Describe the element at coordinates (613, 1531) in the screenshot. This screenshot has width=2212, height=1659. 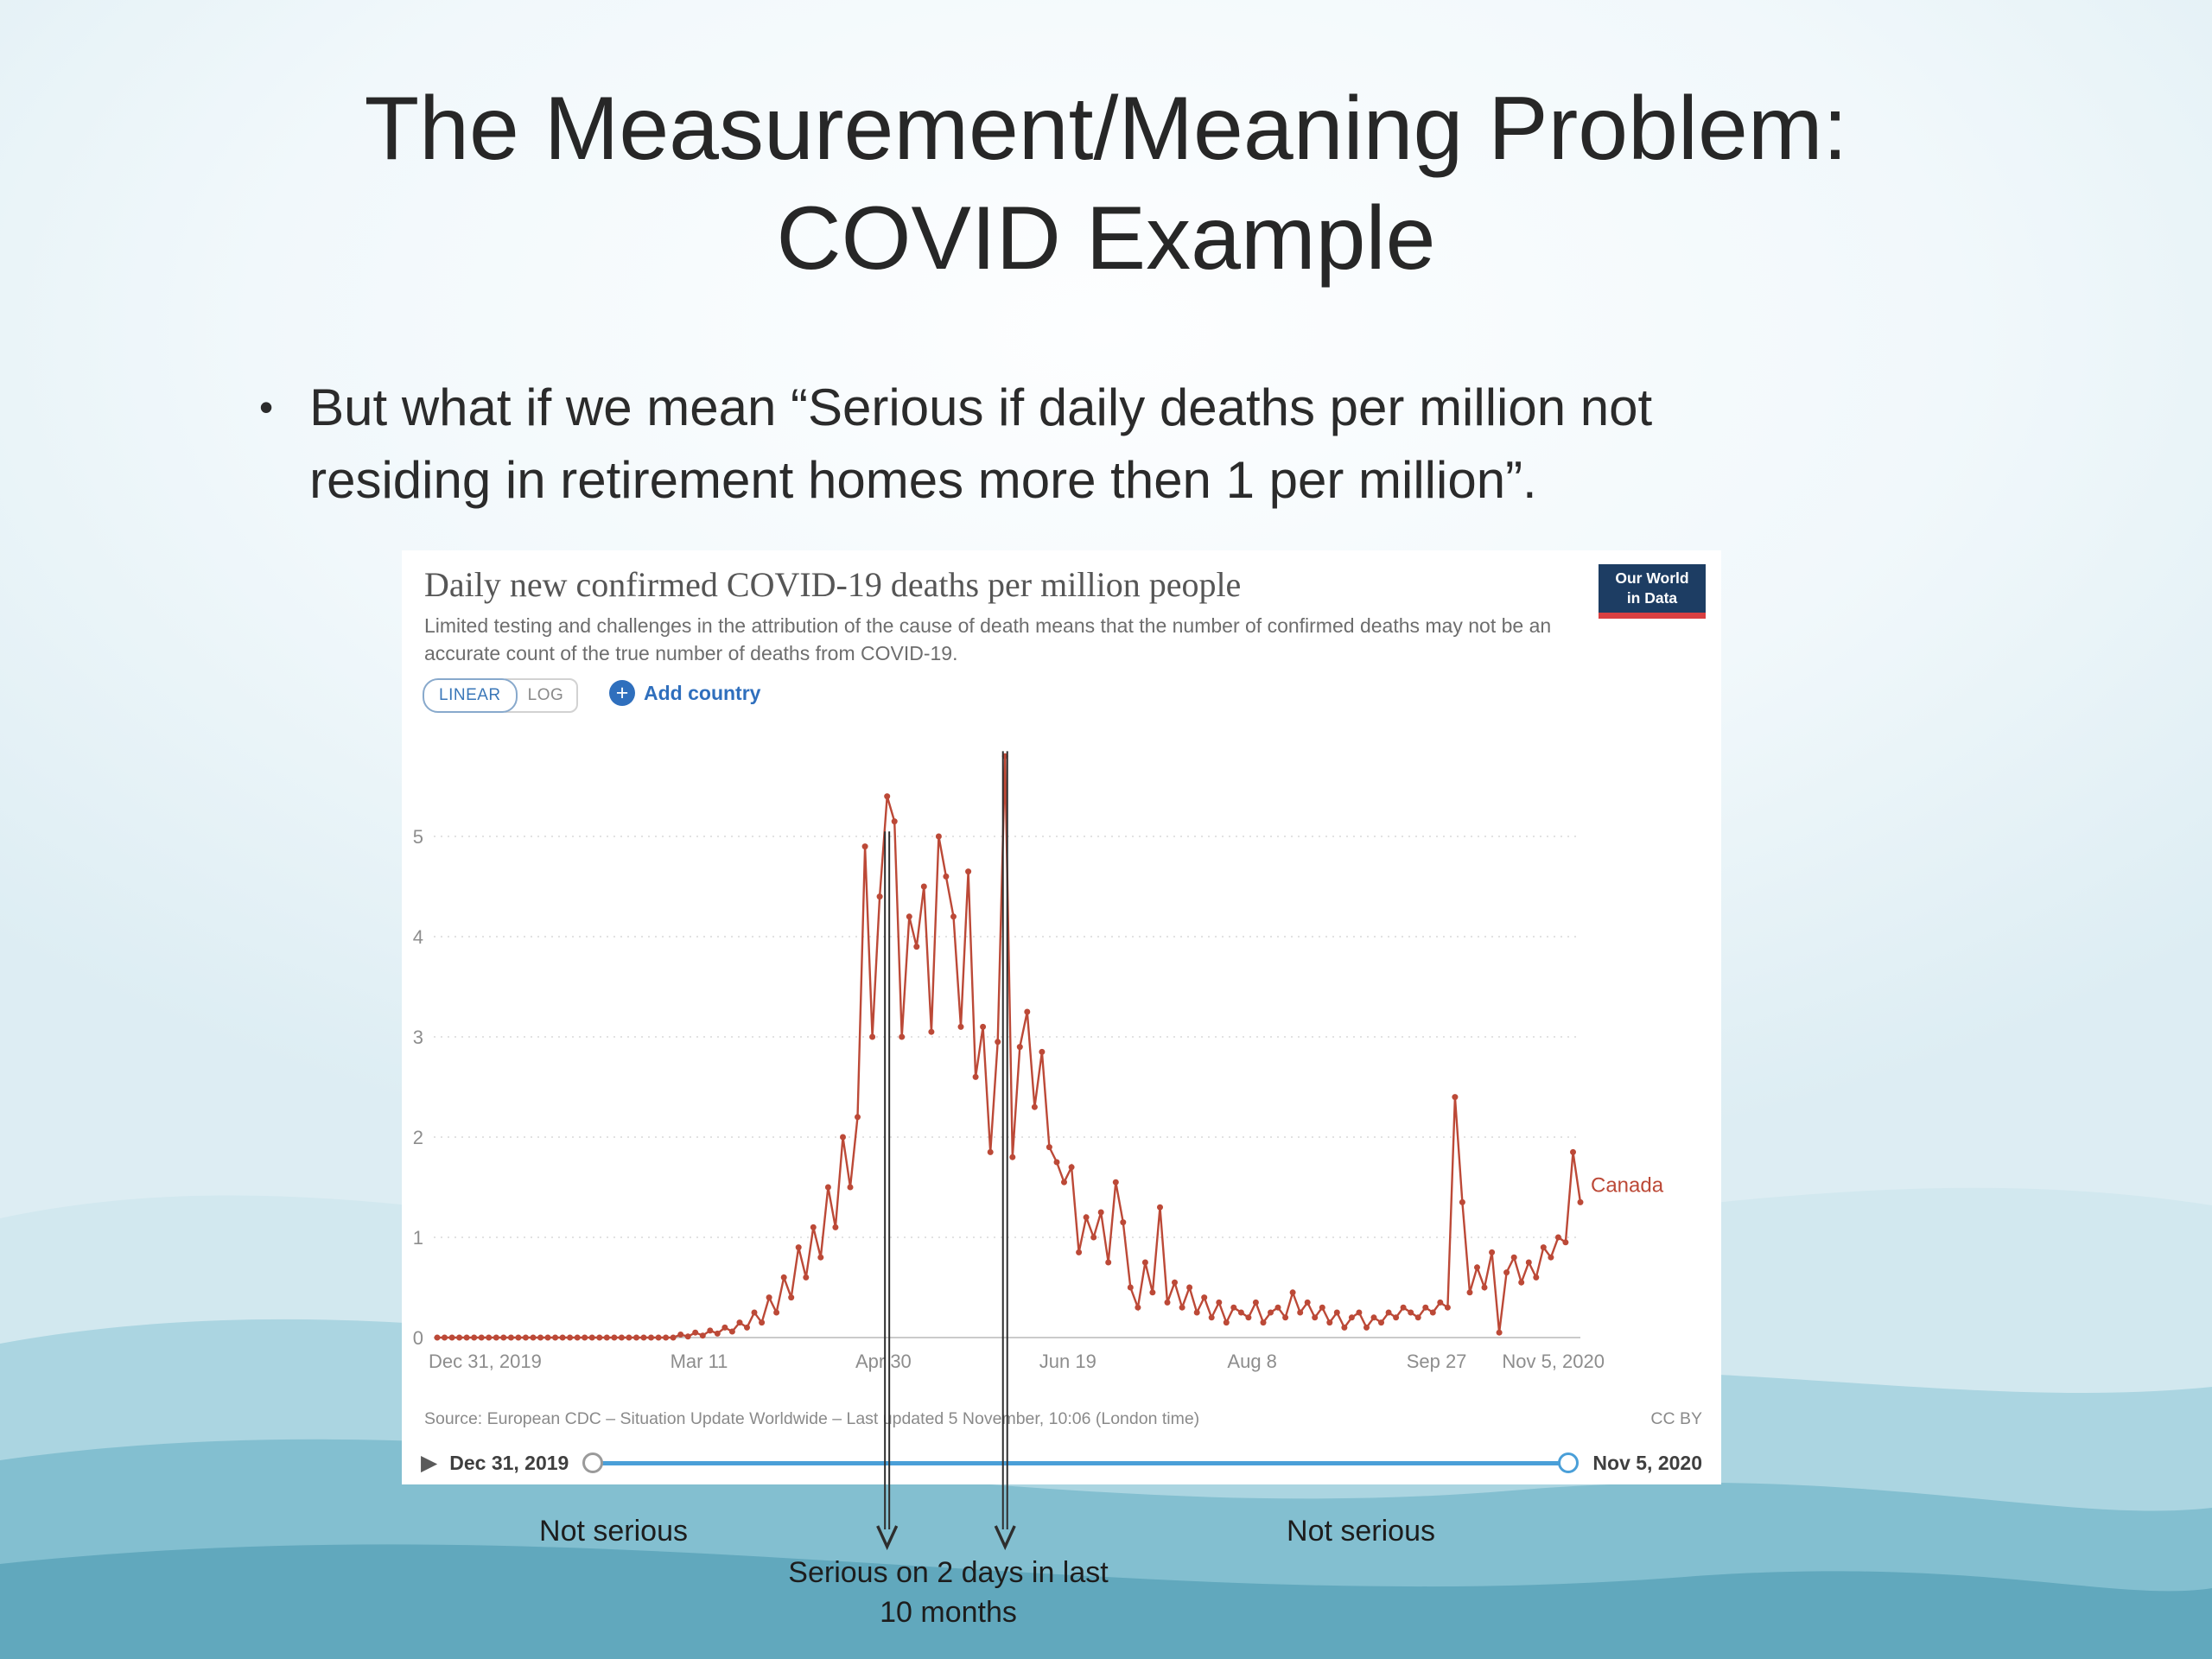
I see `annotation-not-serious-left: Not serious` at that location.